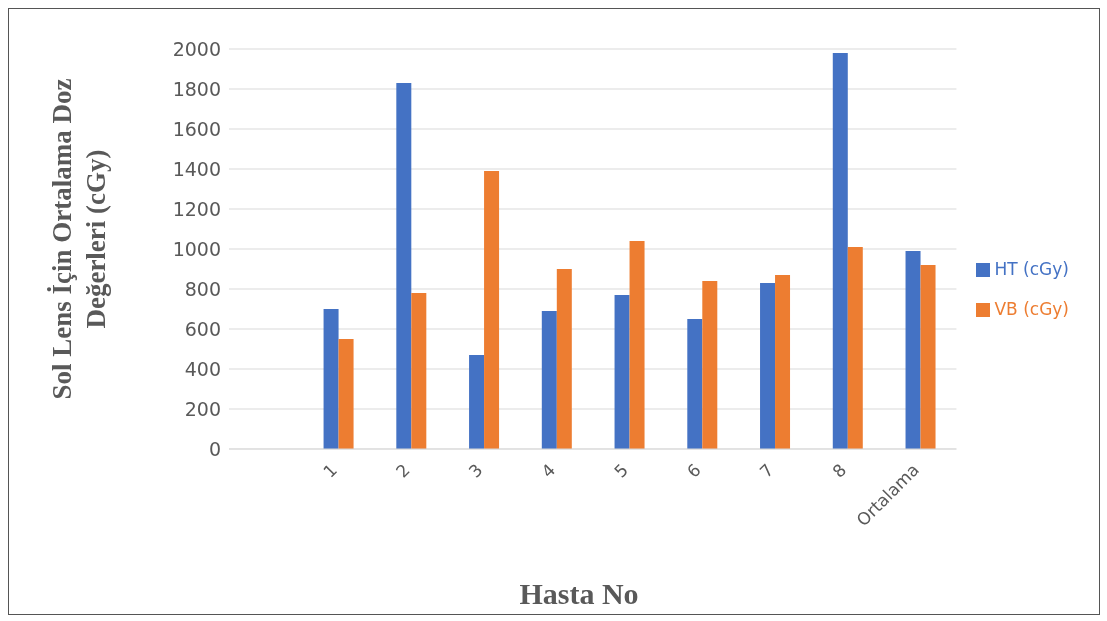 This screenshot has width=1107, height=621. Describe the element at coordinates (621, 470) in the screenshot. I see `x-tick-label: 5` at that location.